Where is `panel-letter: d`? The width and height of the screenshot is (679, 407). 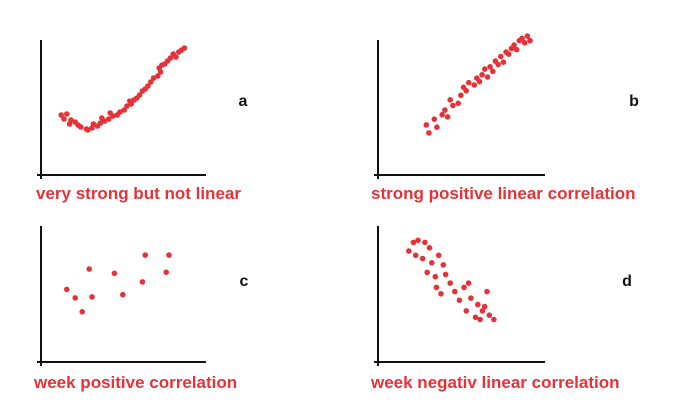 panel-letter: d is located at coordinates (627, 281).